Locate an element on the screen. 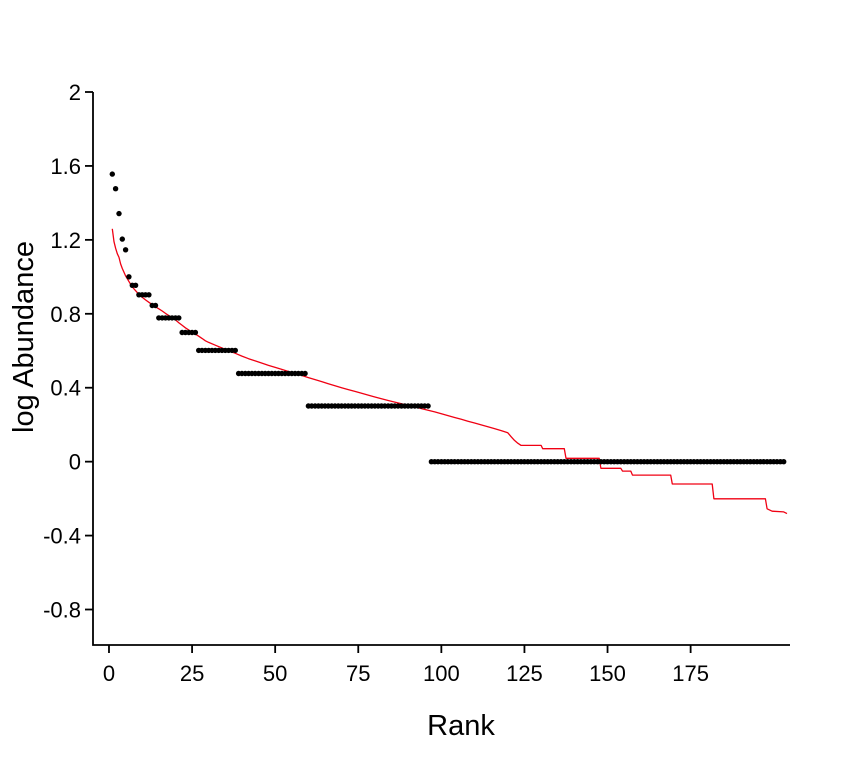  x-tick-label: 25 is located at coordinates (192, 673).